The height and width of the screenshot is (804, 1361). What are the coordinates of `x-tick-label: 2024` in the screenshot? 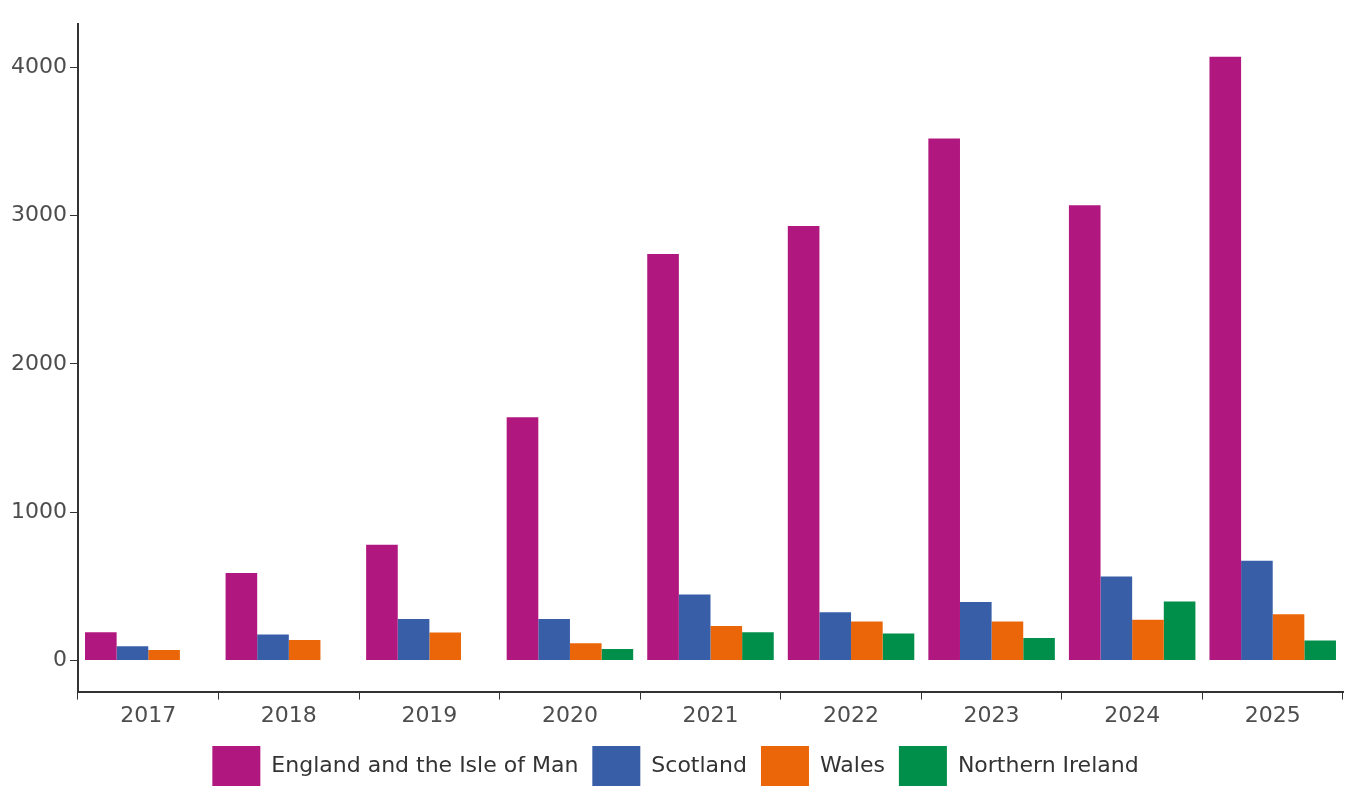 It's located at (1132, 714).